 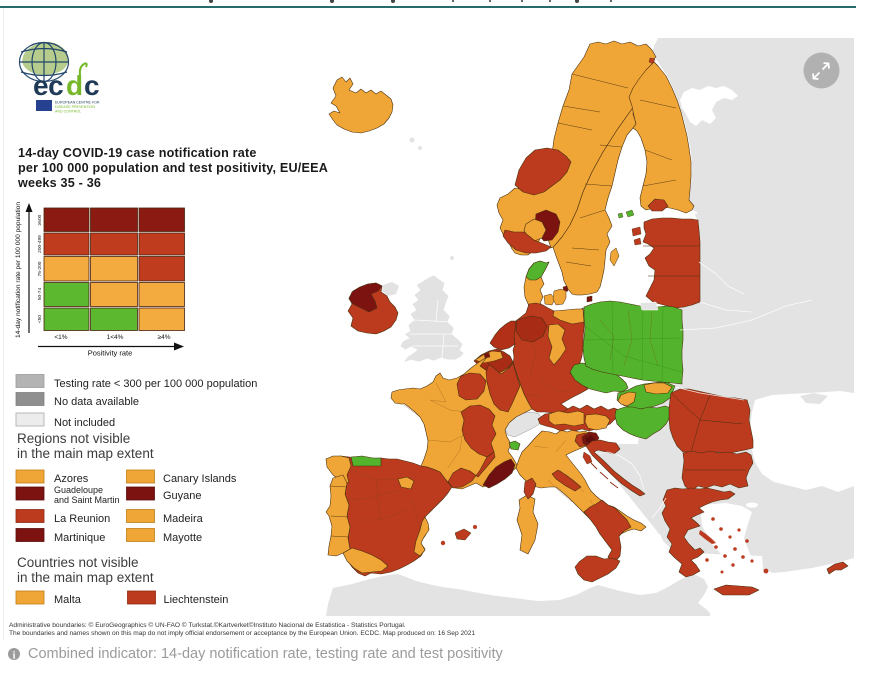 I want to click on svg-text: EUROPEAN CENTRE FOR, so click(x=77, y=103).